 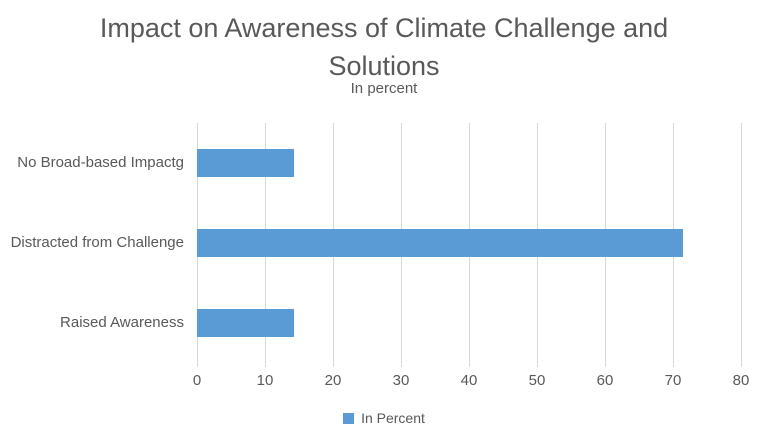 What do you see at coordinates (333, 380) in the screenshot?
I see `x-axis-tick-label: 20` at bounding box center [333, 380].